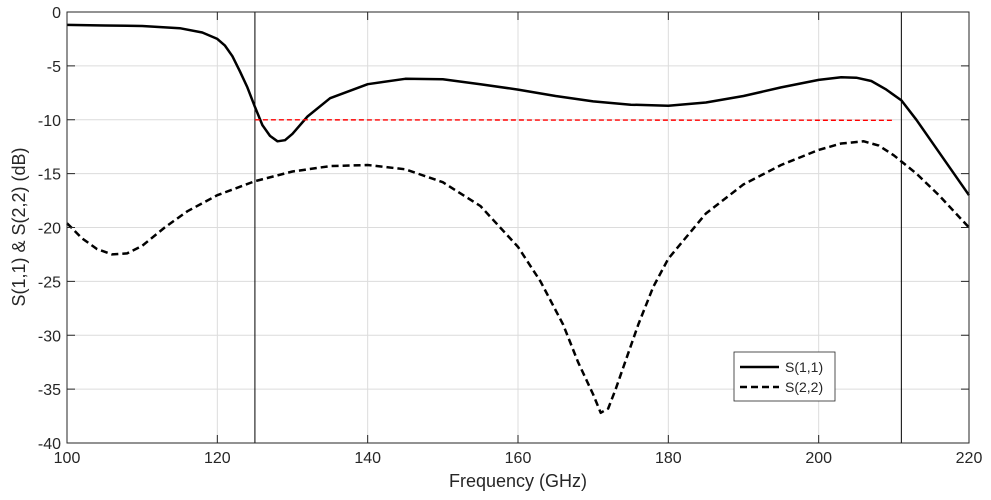 Image resolution: width=991 pixels, height=500 pixels. I want to click on legend-box, so click(784, 376).